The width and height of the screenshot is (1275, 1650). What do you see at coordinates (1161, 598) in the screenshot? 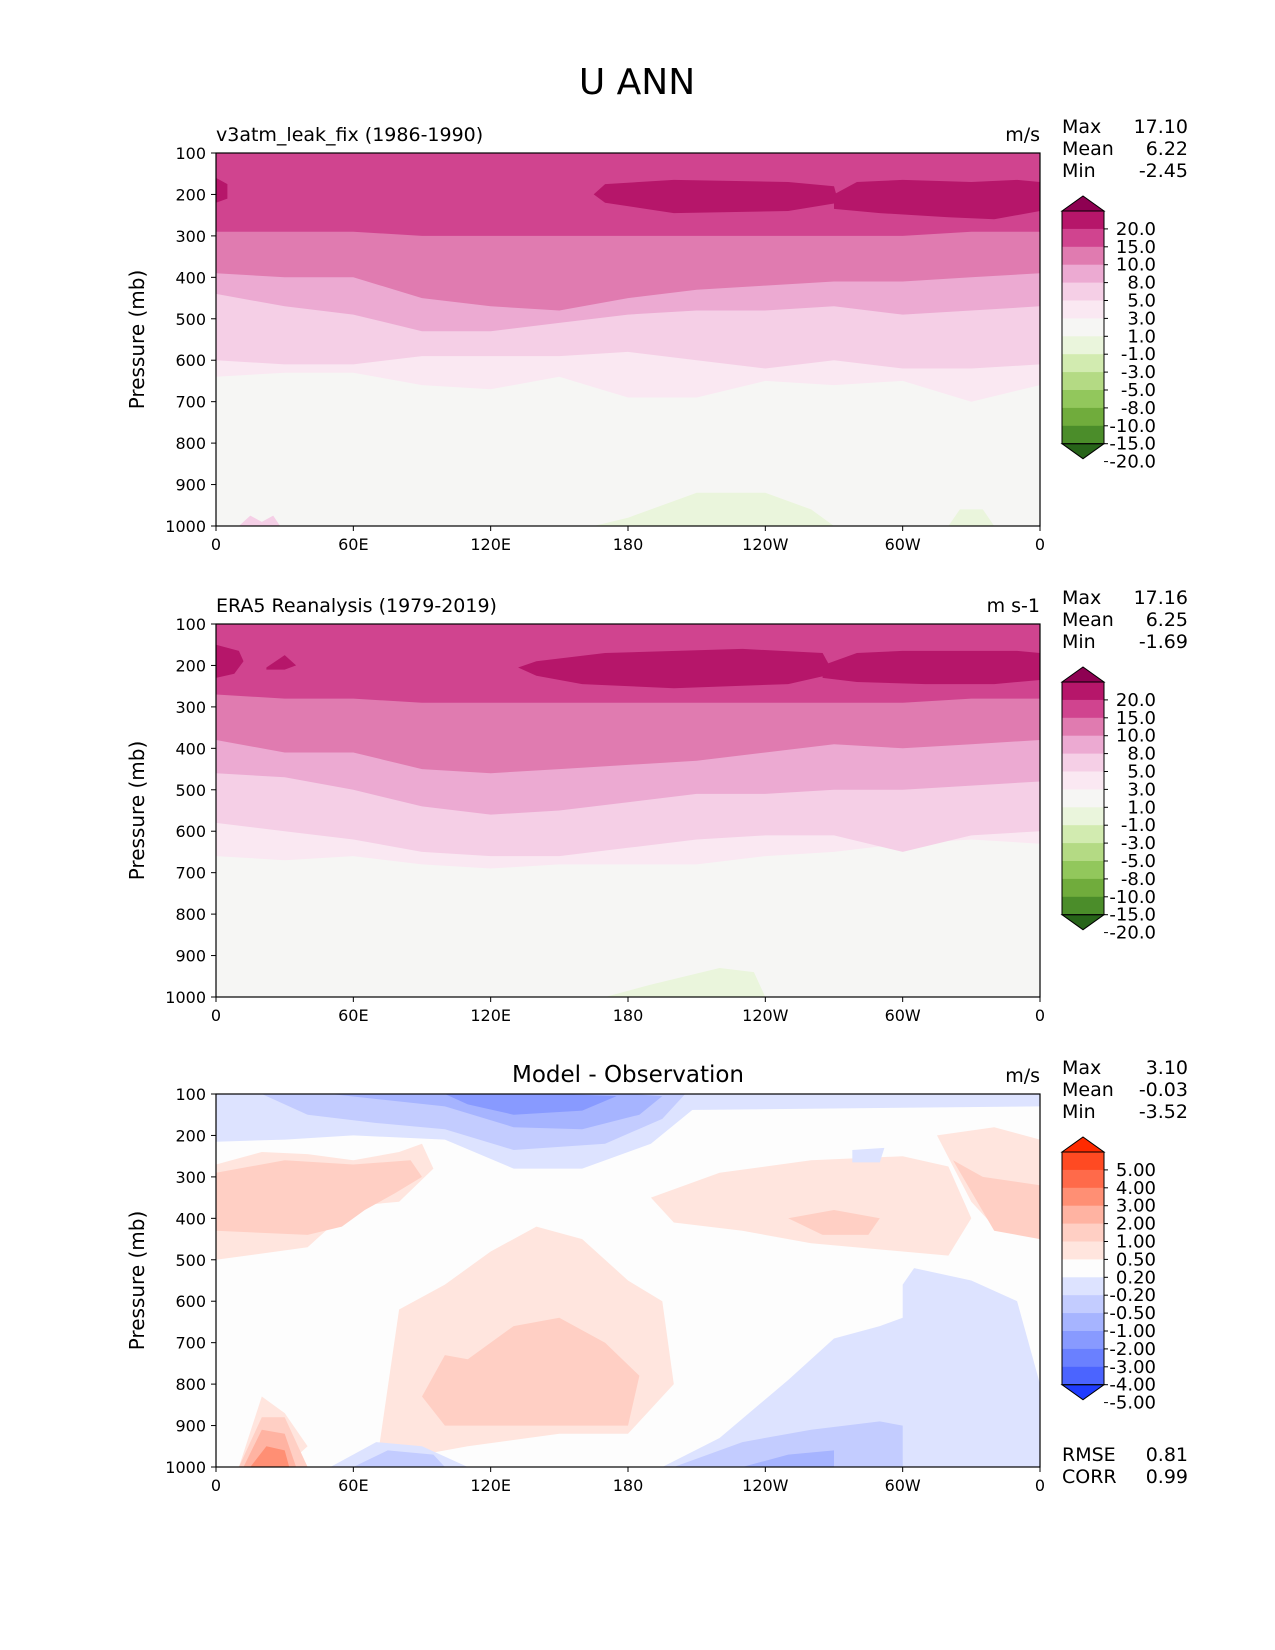
I see `stats-value: 17.16` at bounding box center [1161, 598].